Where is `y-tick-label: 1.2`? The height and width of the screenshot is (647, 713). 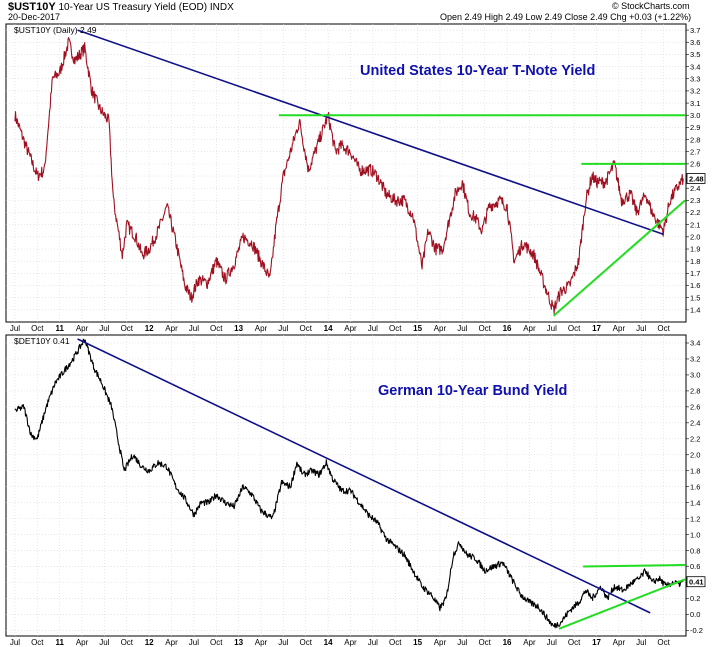 y-tick-label: 1.2 is located at coordinates (695, 518).